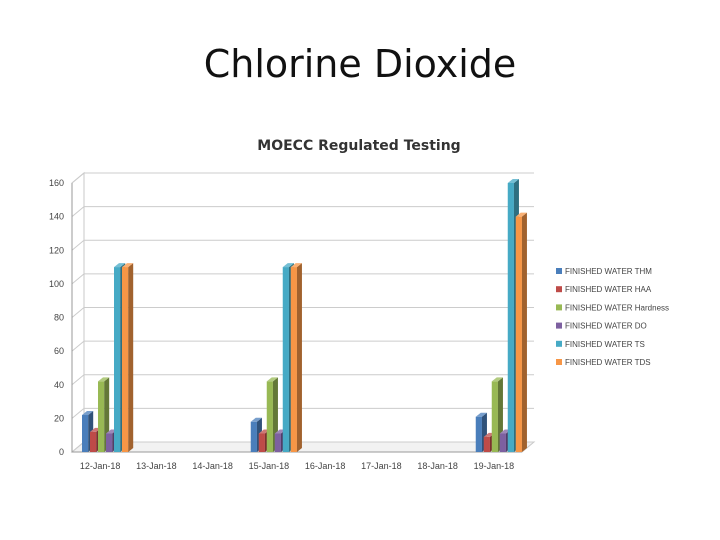 This screenshot has width=720, height=540. I want to click on legend-item: FINISHED WATER Hardness, so click(612, 307).